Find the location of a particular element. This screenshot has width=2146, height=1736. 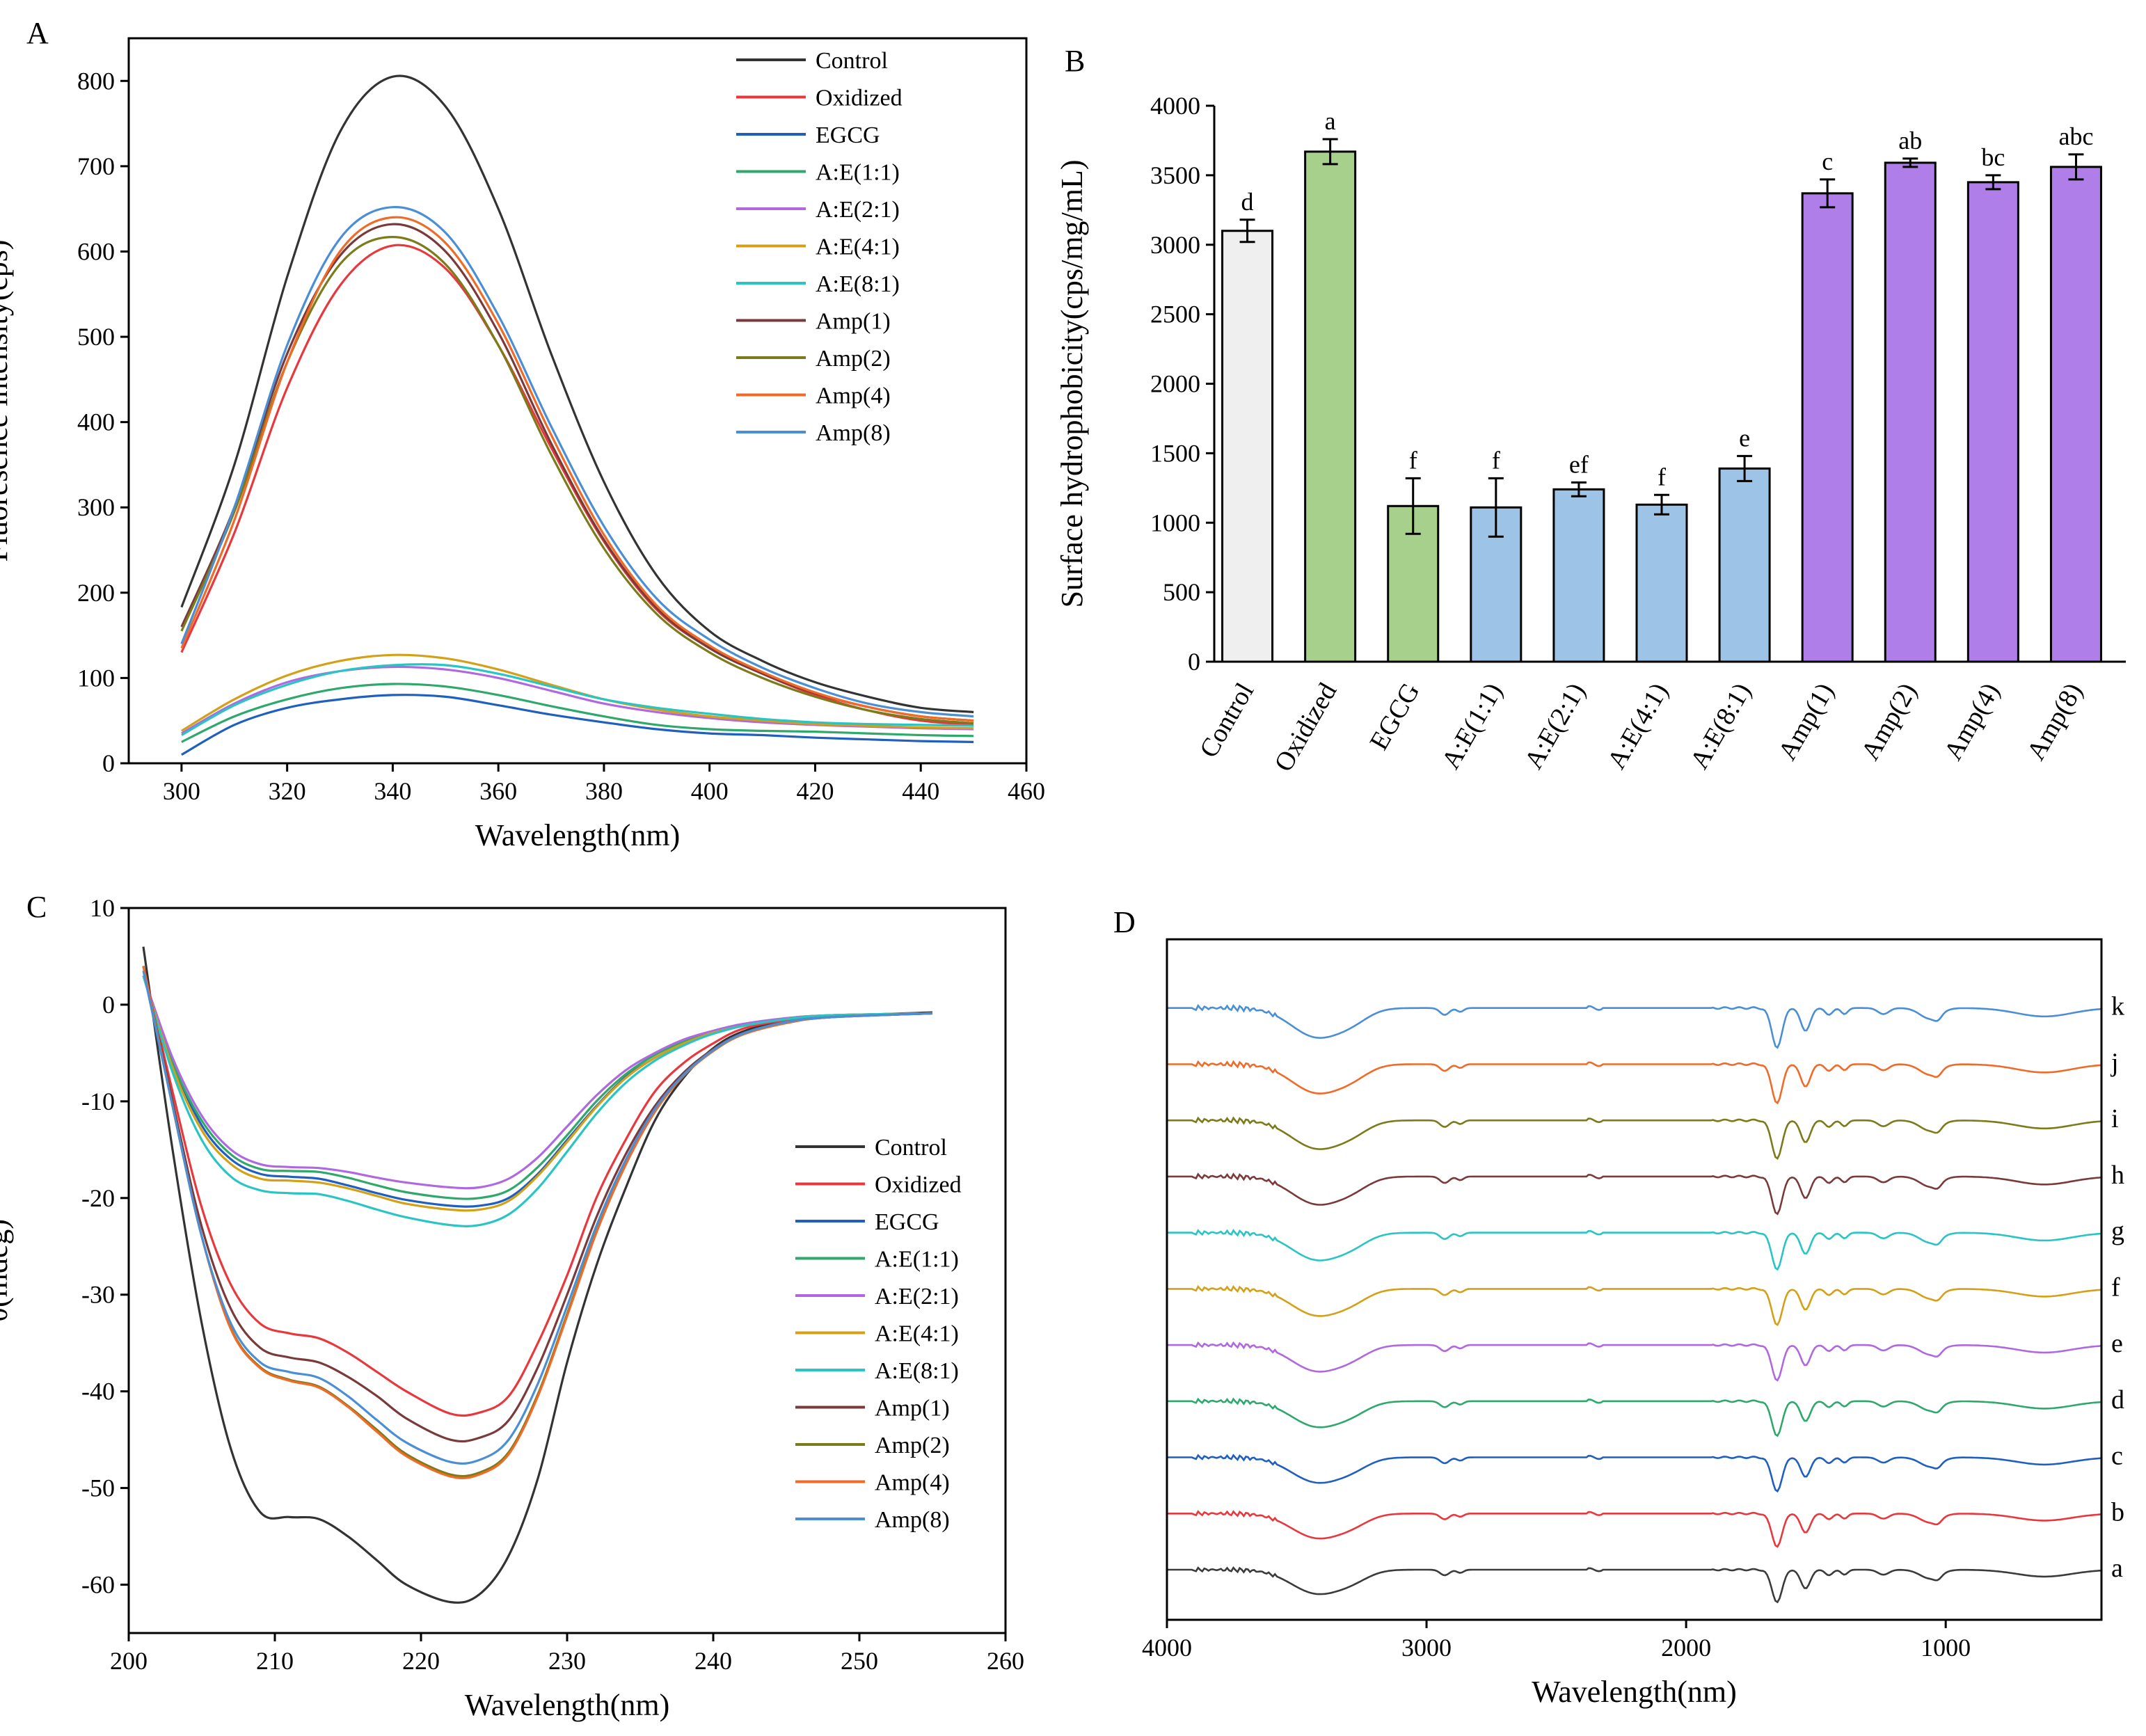

y-tick-label: 3500 is located at coordinates (1175, 175).